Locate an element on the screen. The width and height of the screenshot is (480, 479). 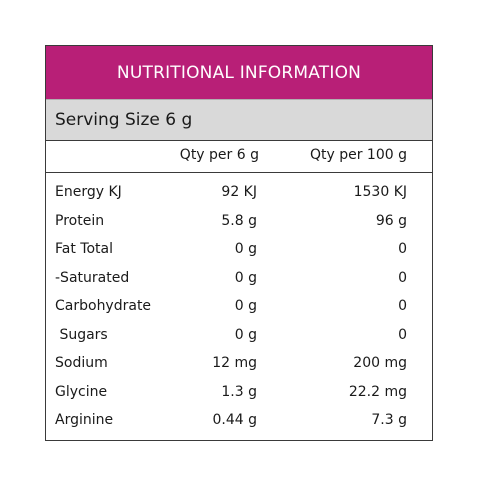
nutrient-per-serving: 12 mg is located at coordinates (234, 363).